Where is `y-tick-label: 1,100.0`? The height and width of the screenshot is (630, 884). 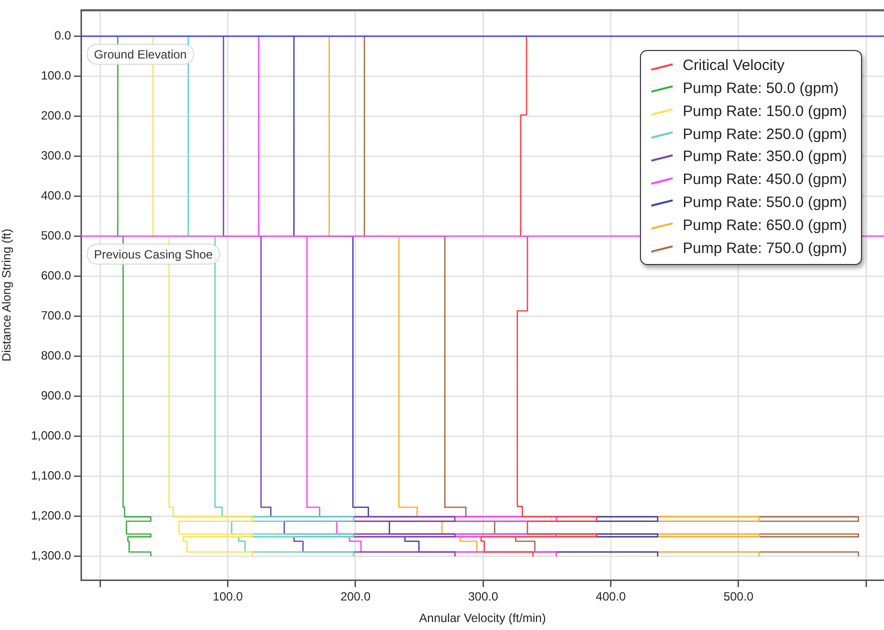 y-tick-label: 1,100.0 is located at coordinates (51, 475).